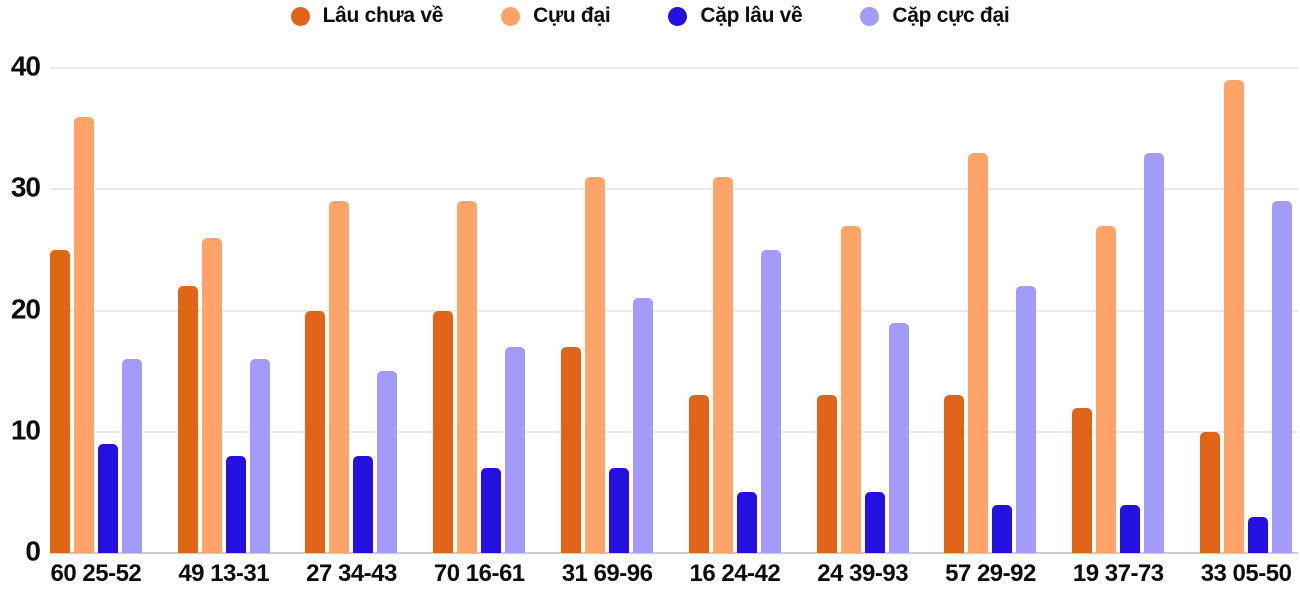 The height and width of the screenshot is (600, 1300). I want to click on legend-label: Cựu đại, so click(572, 15).